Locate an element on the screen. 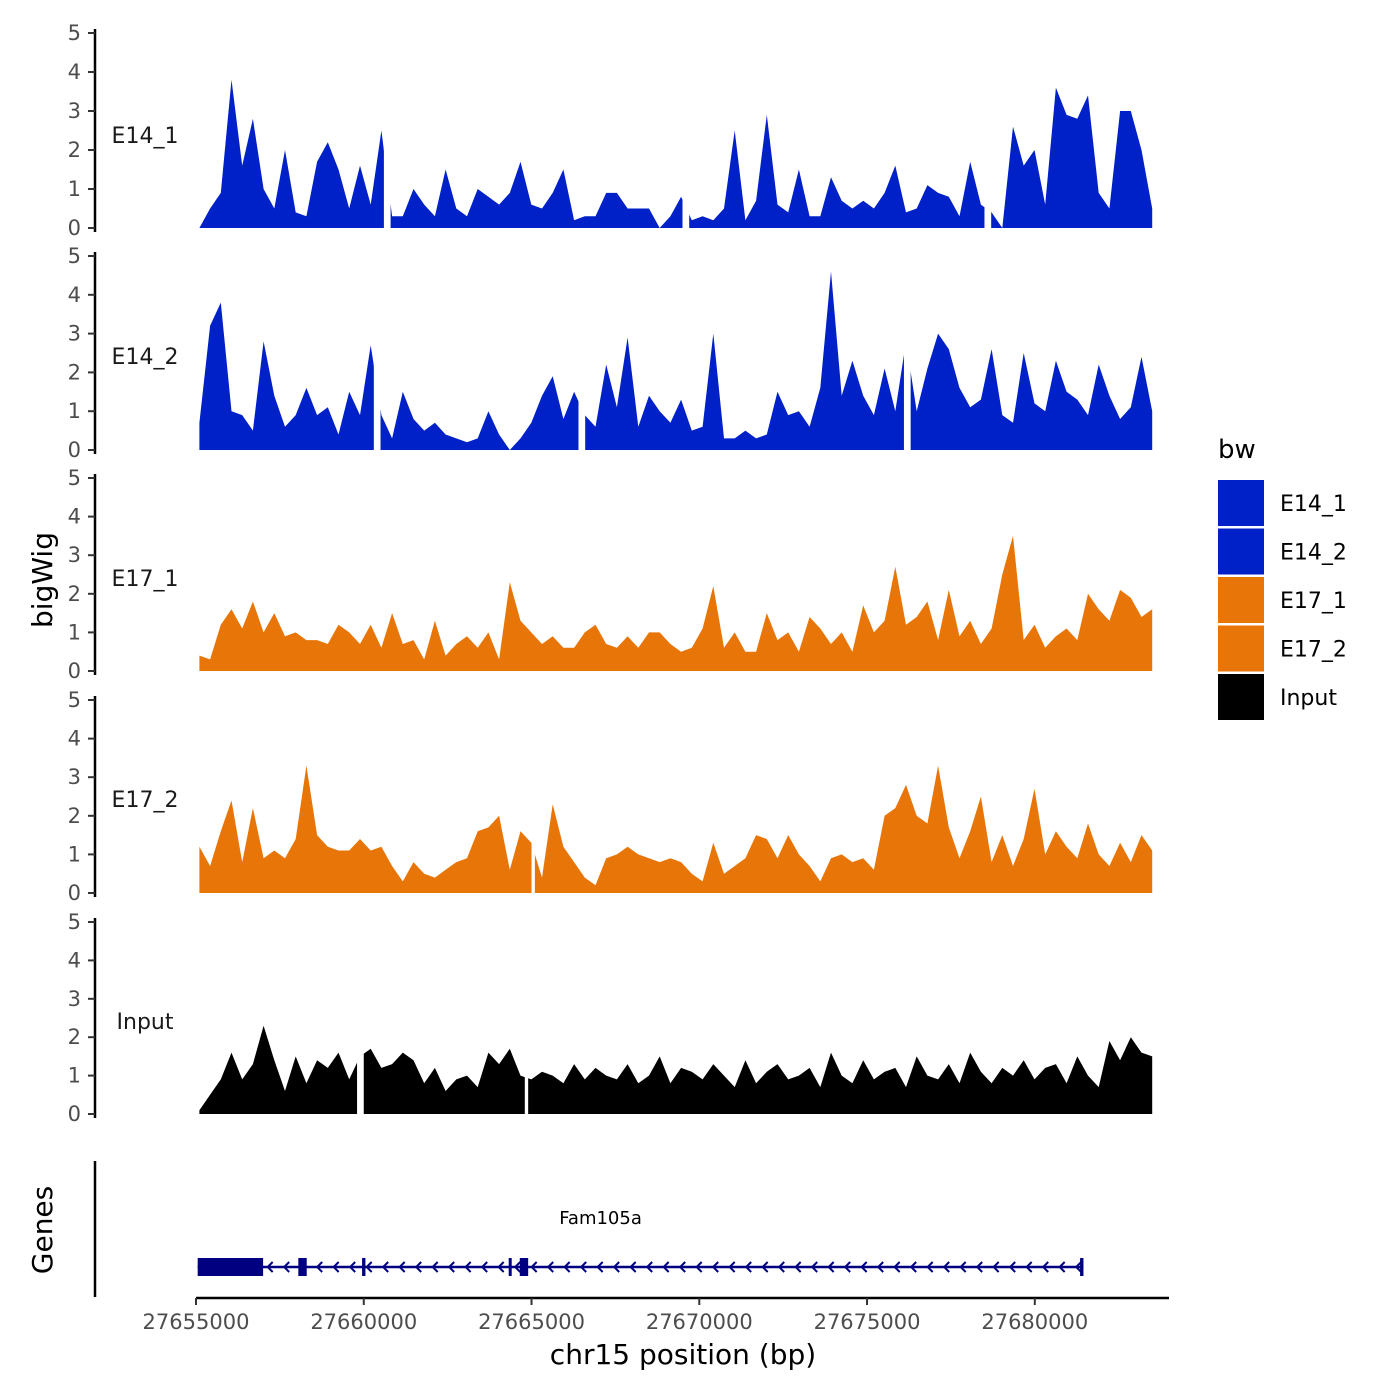 The height and width of the screenshot is (1400, 1400). x-tick-label: 27665000 is located at coordinates (531, 1322).